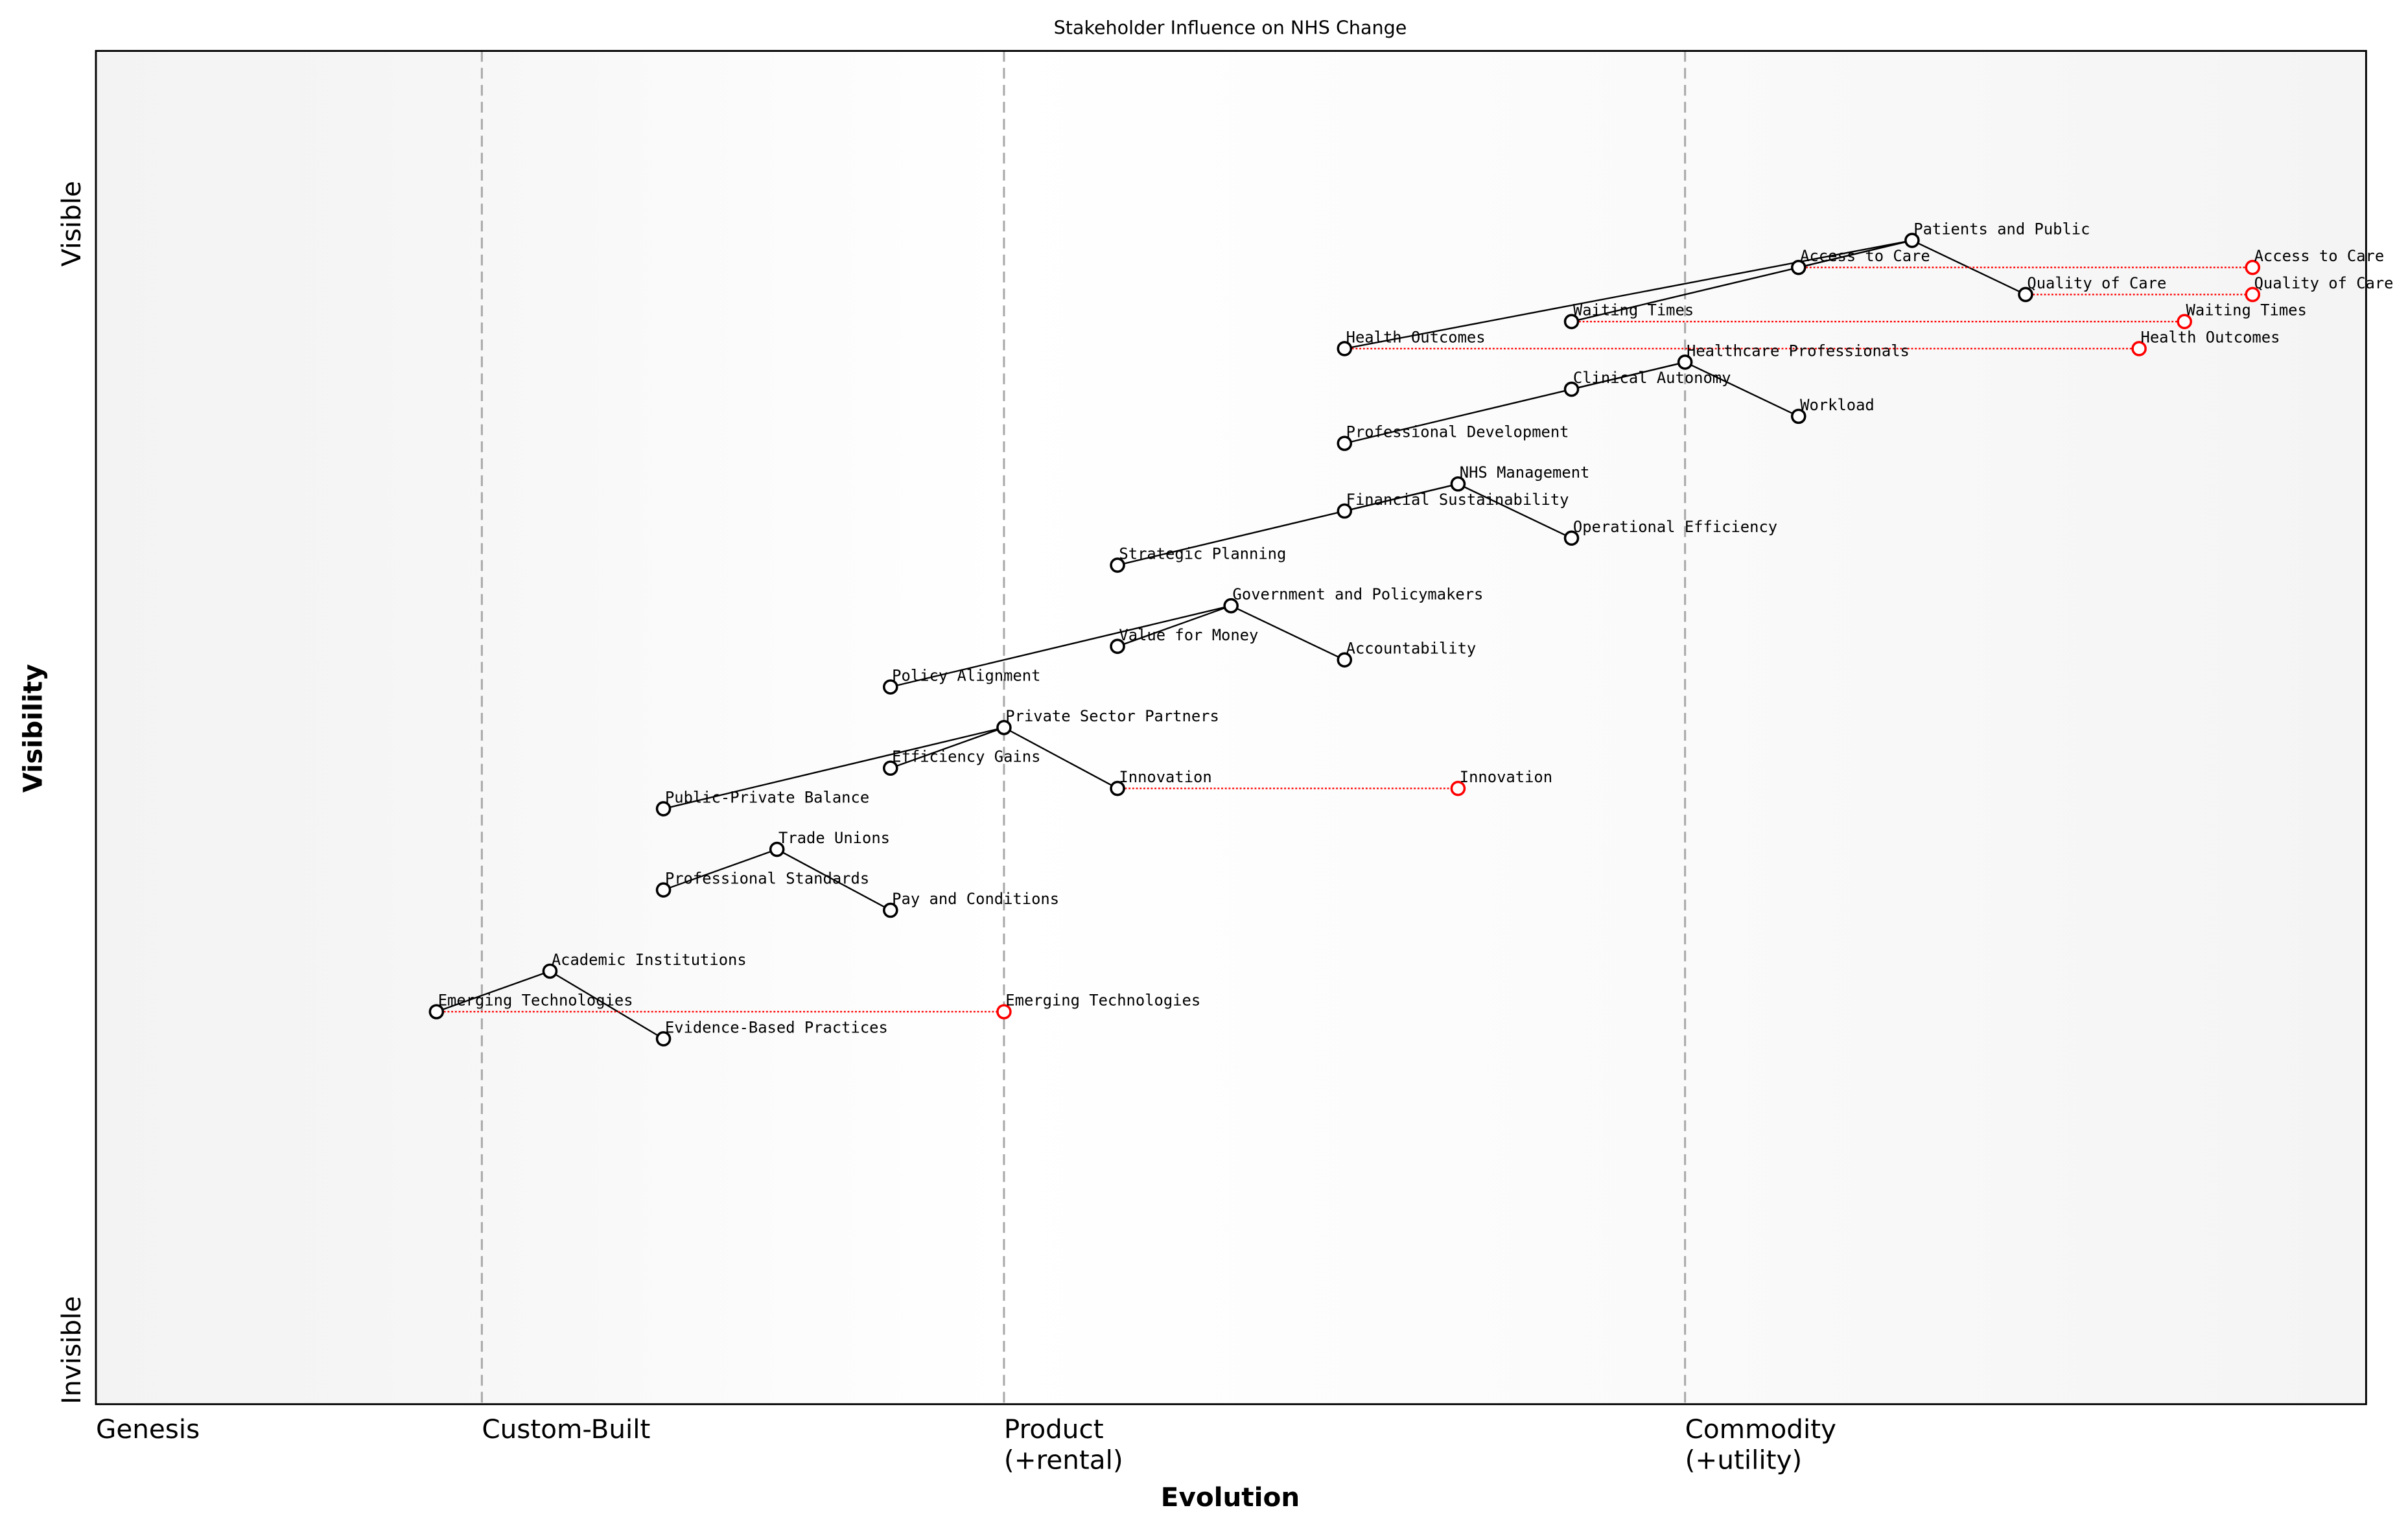  Describe the element at coordinates (1457, 432) in the screenshot. I see `component-label-professional-development: Professional Development` at that location.